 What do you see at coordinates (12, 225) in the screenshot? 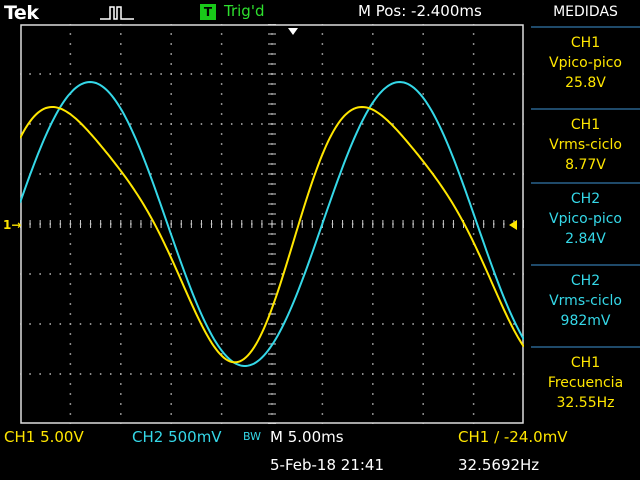
I see `ch1-ground-reference-marker: 1→` at bounding box center [12, 225].